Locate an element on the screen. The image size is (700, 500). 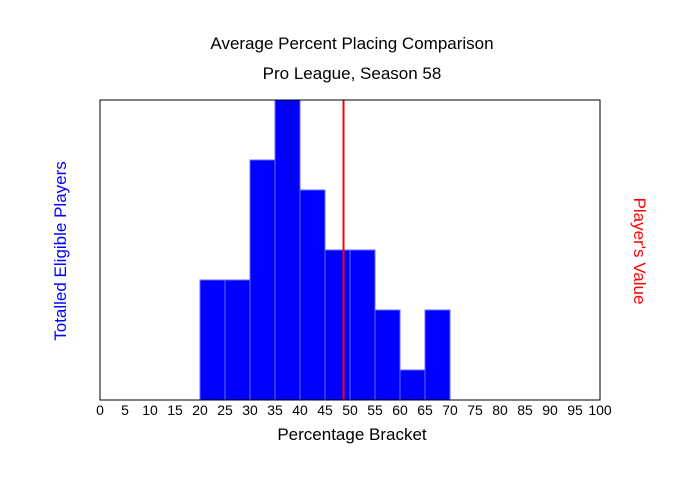
x-tick-label: 10 is located at coordinates (150, 410).